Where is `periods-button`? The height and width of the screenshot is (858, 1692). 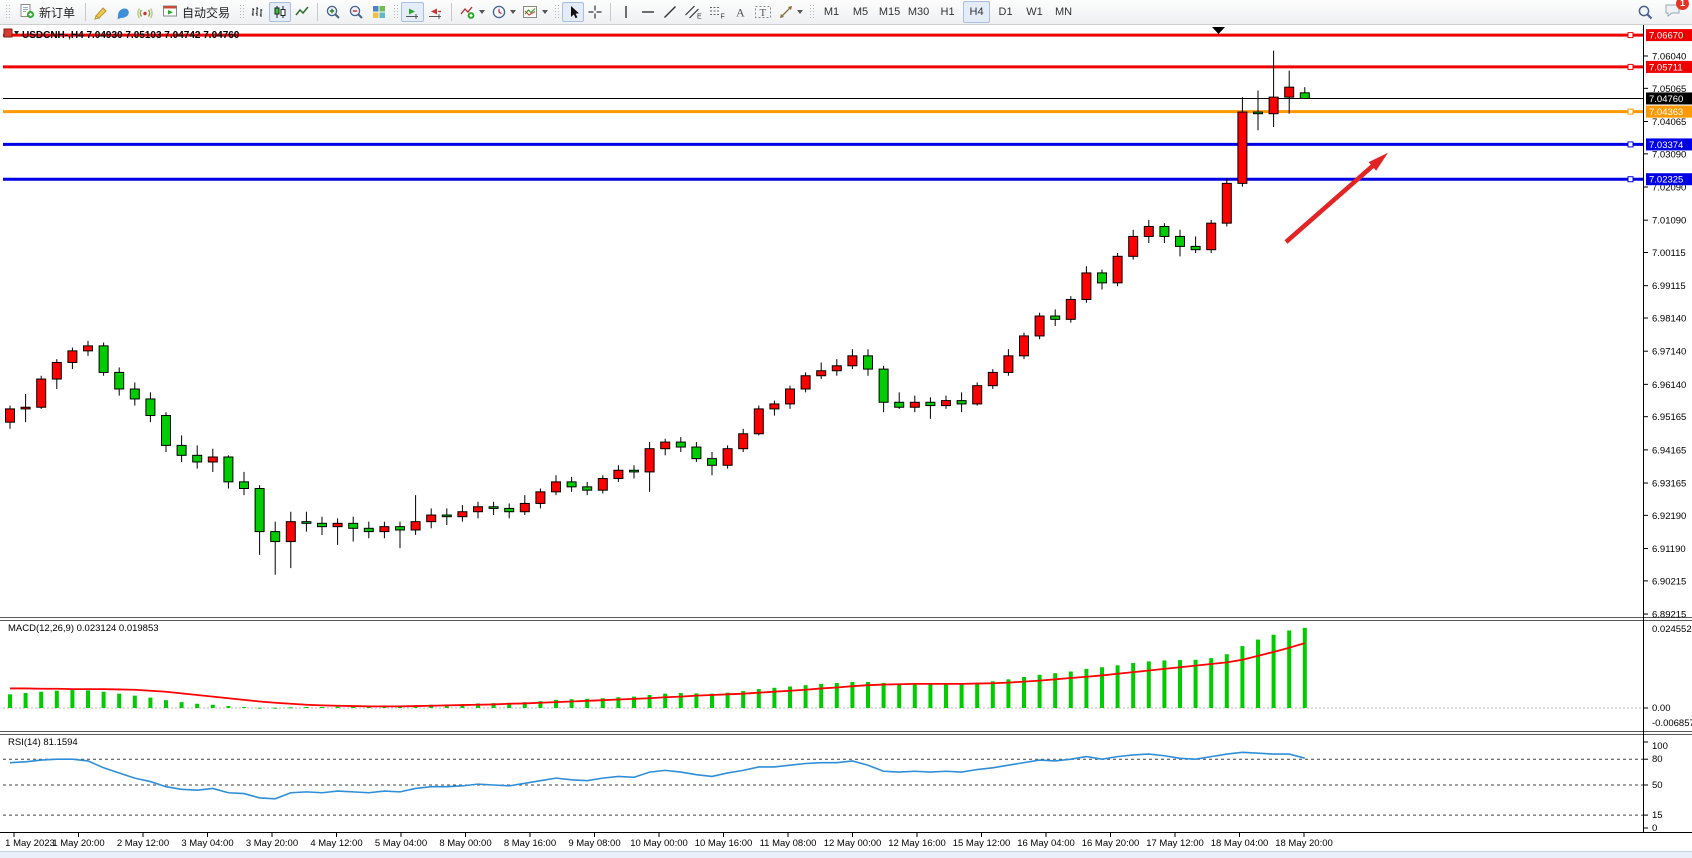 periods-button is located at coordinates (503, 12).